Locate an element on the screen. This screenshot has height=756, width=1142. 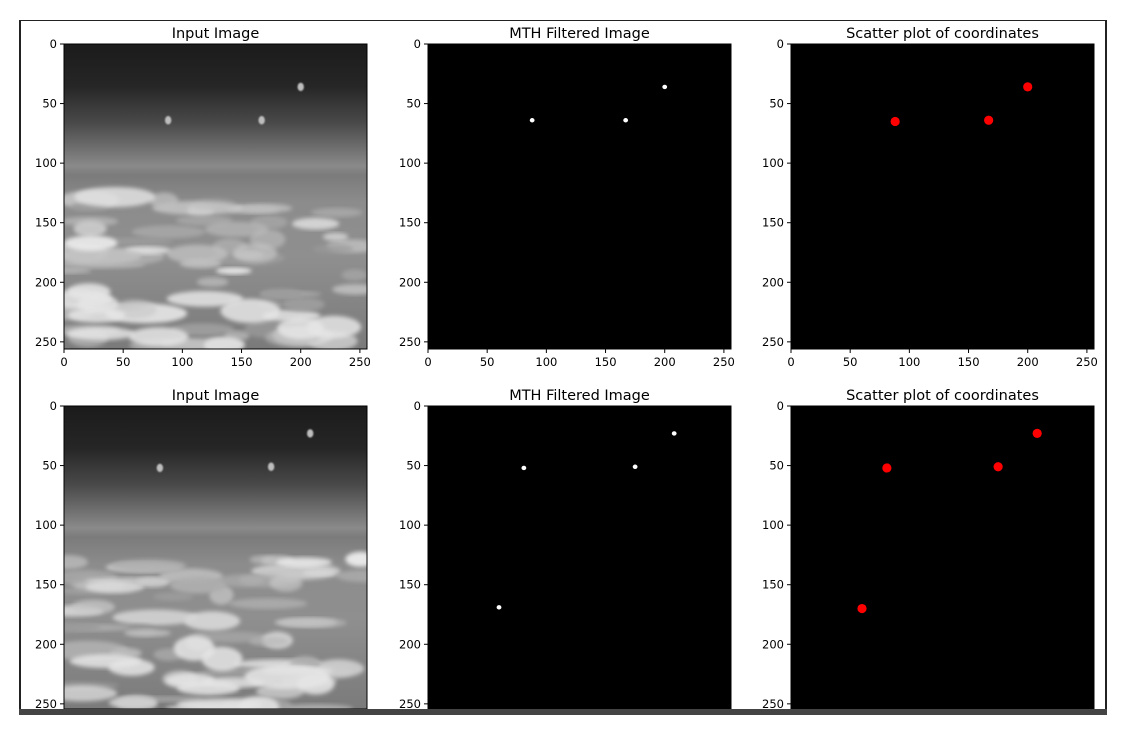
subplot-3-plot-area is located at coordinates (942, 196).